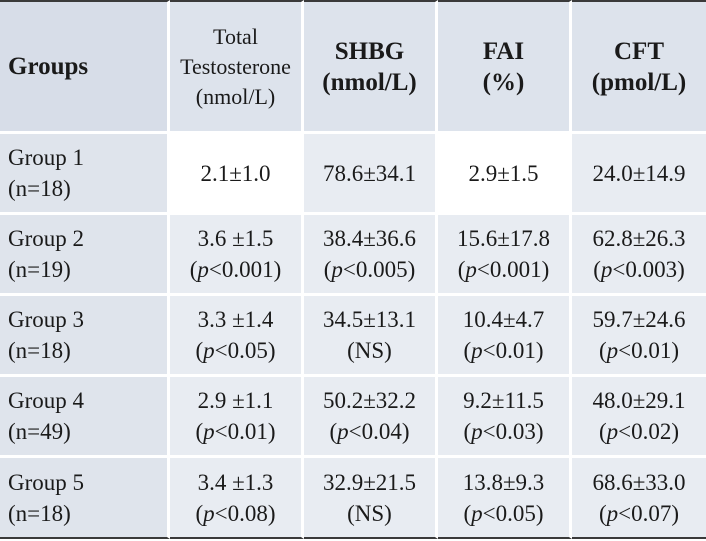  Describe the element at coordinates (237, 417) in the screenshot. I see `cell-total-testosterone: 2.9 ±1.1 (p<0.01)` at that location.